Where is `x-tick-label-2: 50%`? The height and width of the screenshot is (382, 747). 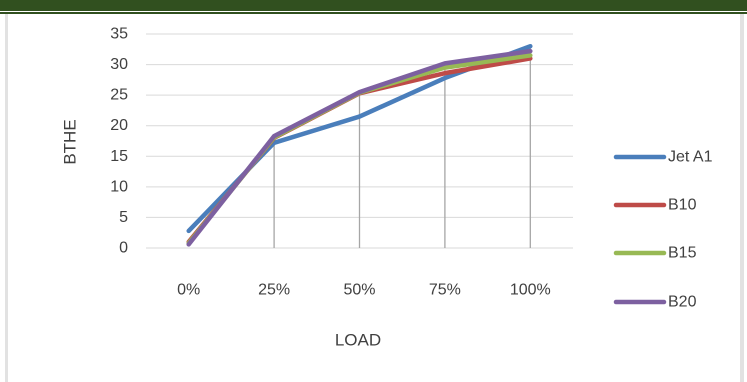
x-tick-label-2: 50% is located at coordinates (359, 290).